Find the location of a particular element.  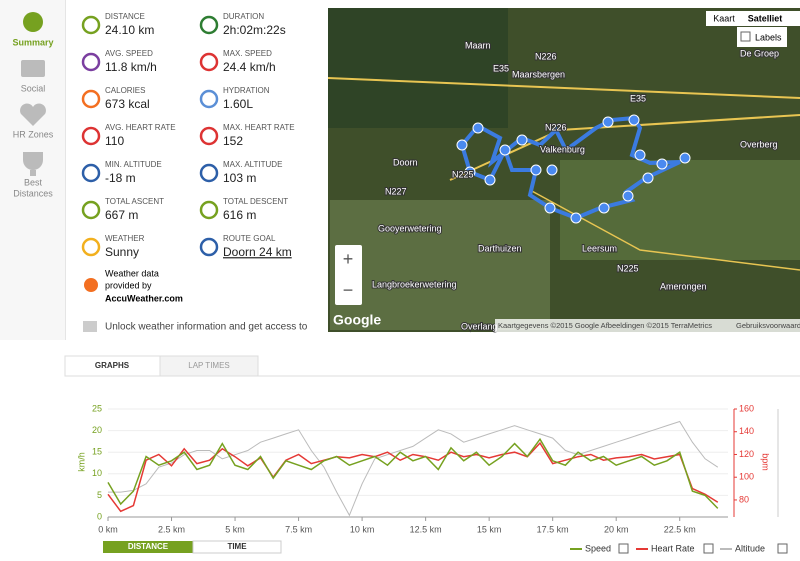

nav-hr-zones: HR Zones is located at coordinates (33, 121).